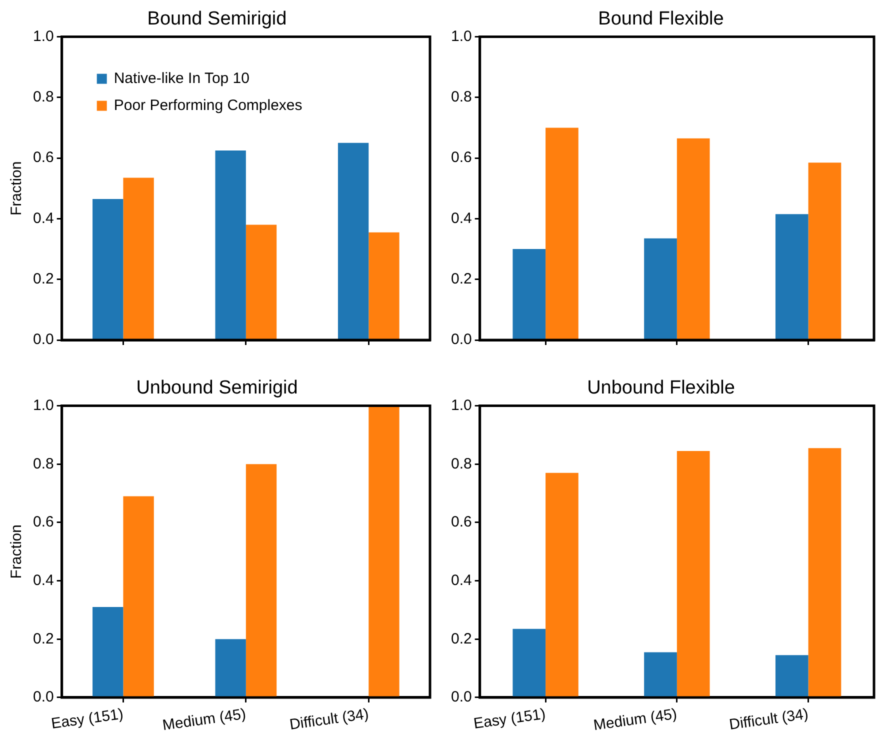 This screenshot has width=888, height=738. What do you see at coordinates (182, 78) in the screenshot?
I see `legend-label: Native-like In Top 10` at bounding box center [182, 78].